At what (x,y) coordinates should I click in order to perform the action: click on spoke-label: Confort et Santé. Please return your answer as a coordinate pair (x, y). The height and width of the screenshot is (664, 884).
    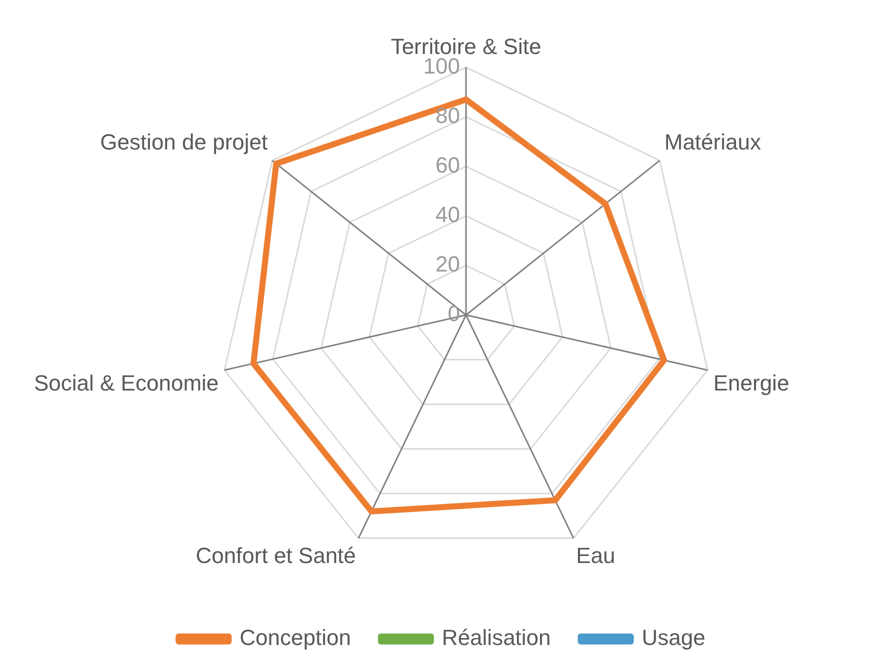
    Looking at the image, I should click on (276, 555).